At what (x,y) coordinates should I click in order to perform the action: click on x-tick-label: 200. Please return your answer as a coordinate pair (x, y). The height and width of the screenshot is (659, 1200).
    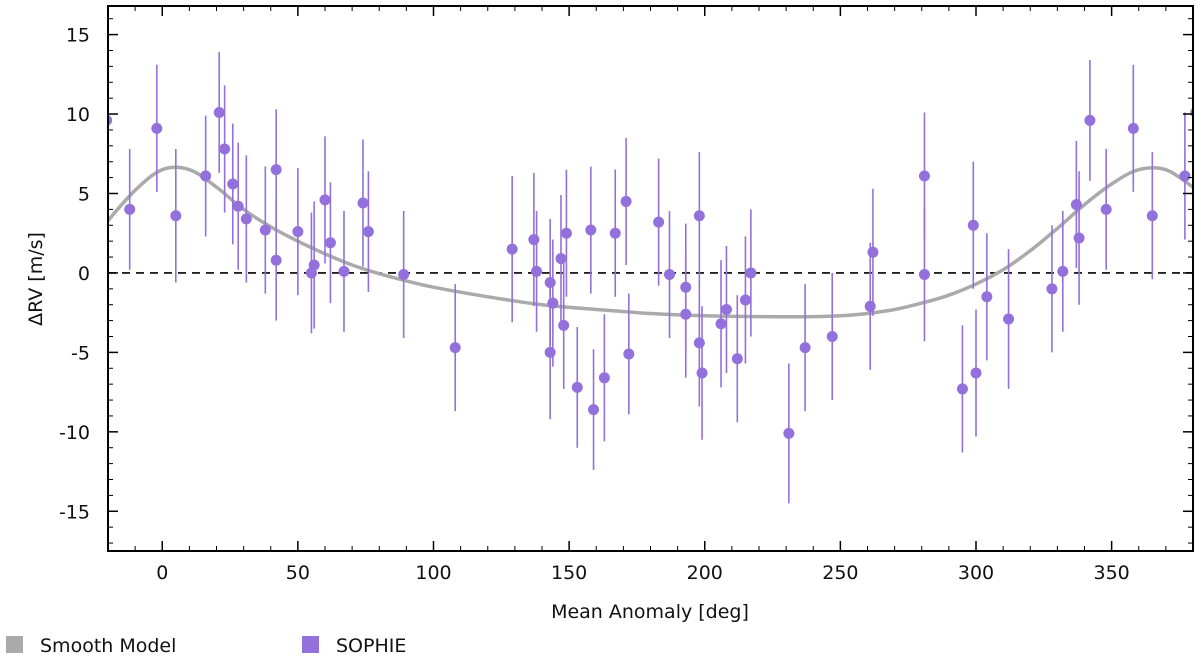
    Looking at the image, I should click on (705, 573).